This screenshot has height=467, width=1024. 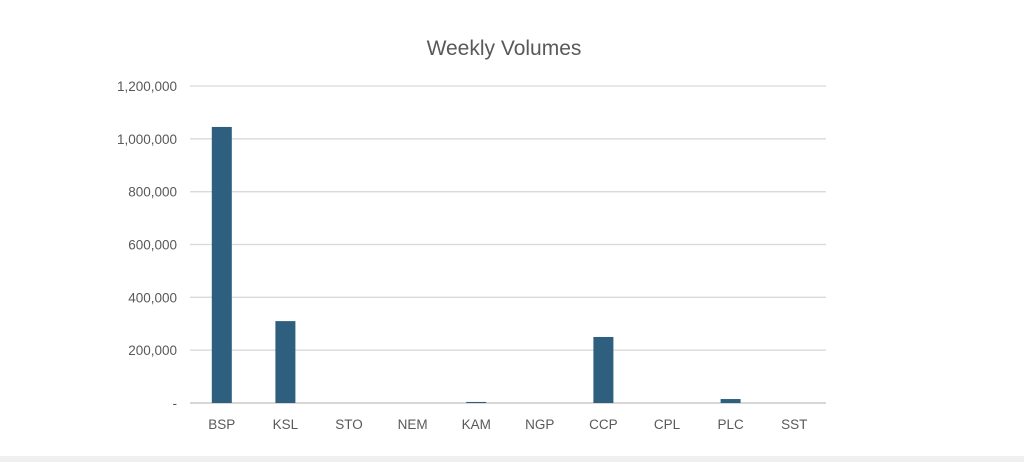 I want to click on x-tick-label: NEM, so click(x=413, y=424).